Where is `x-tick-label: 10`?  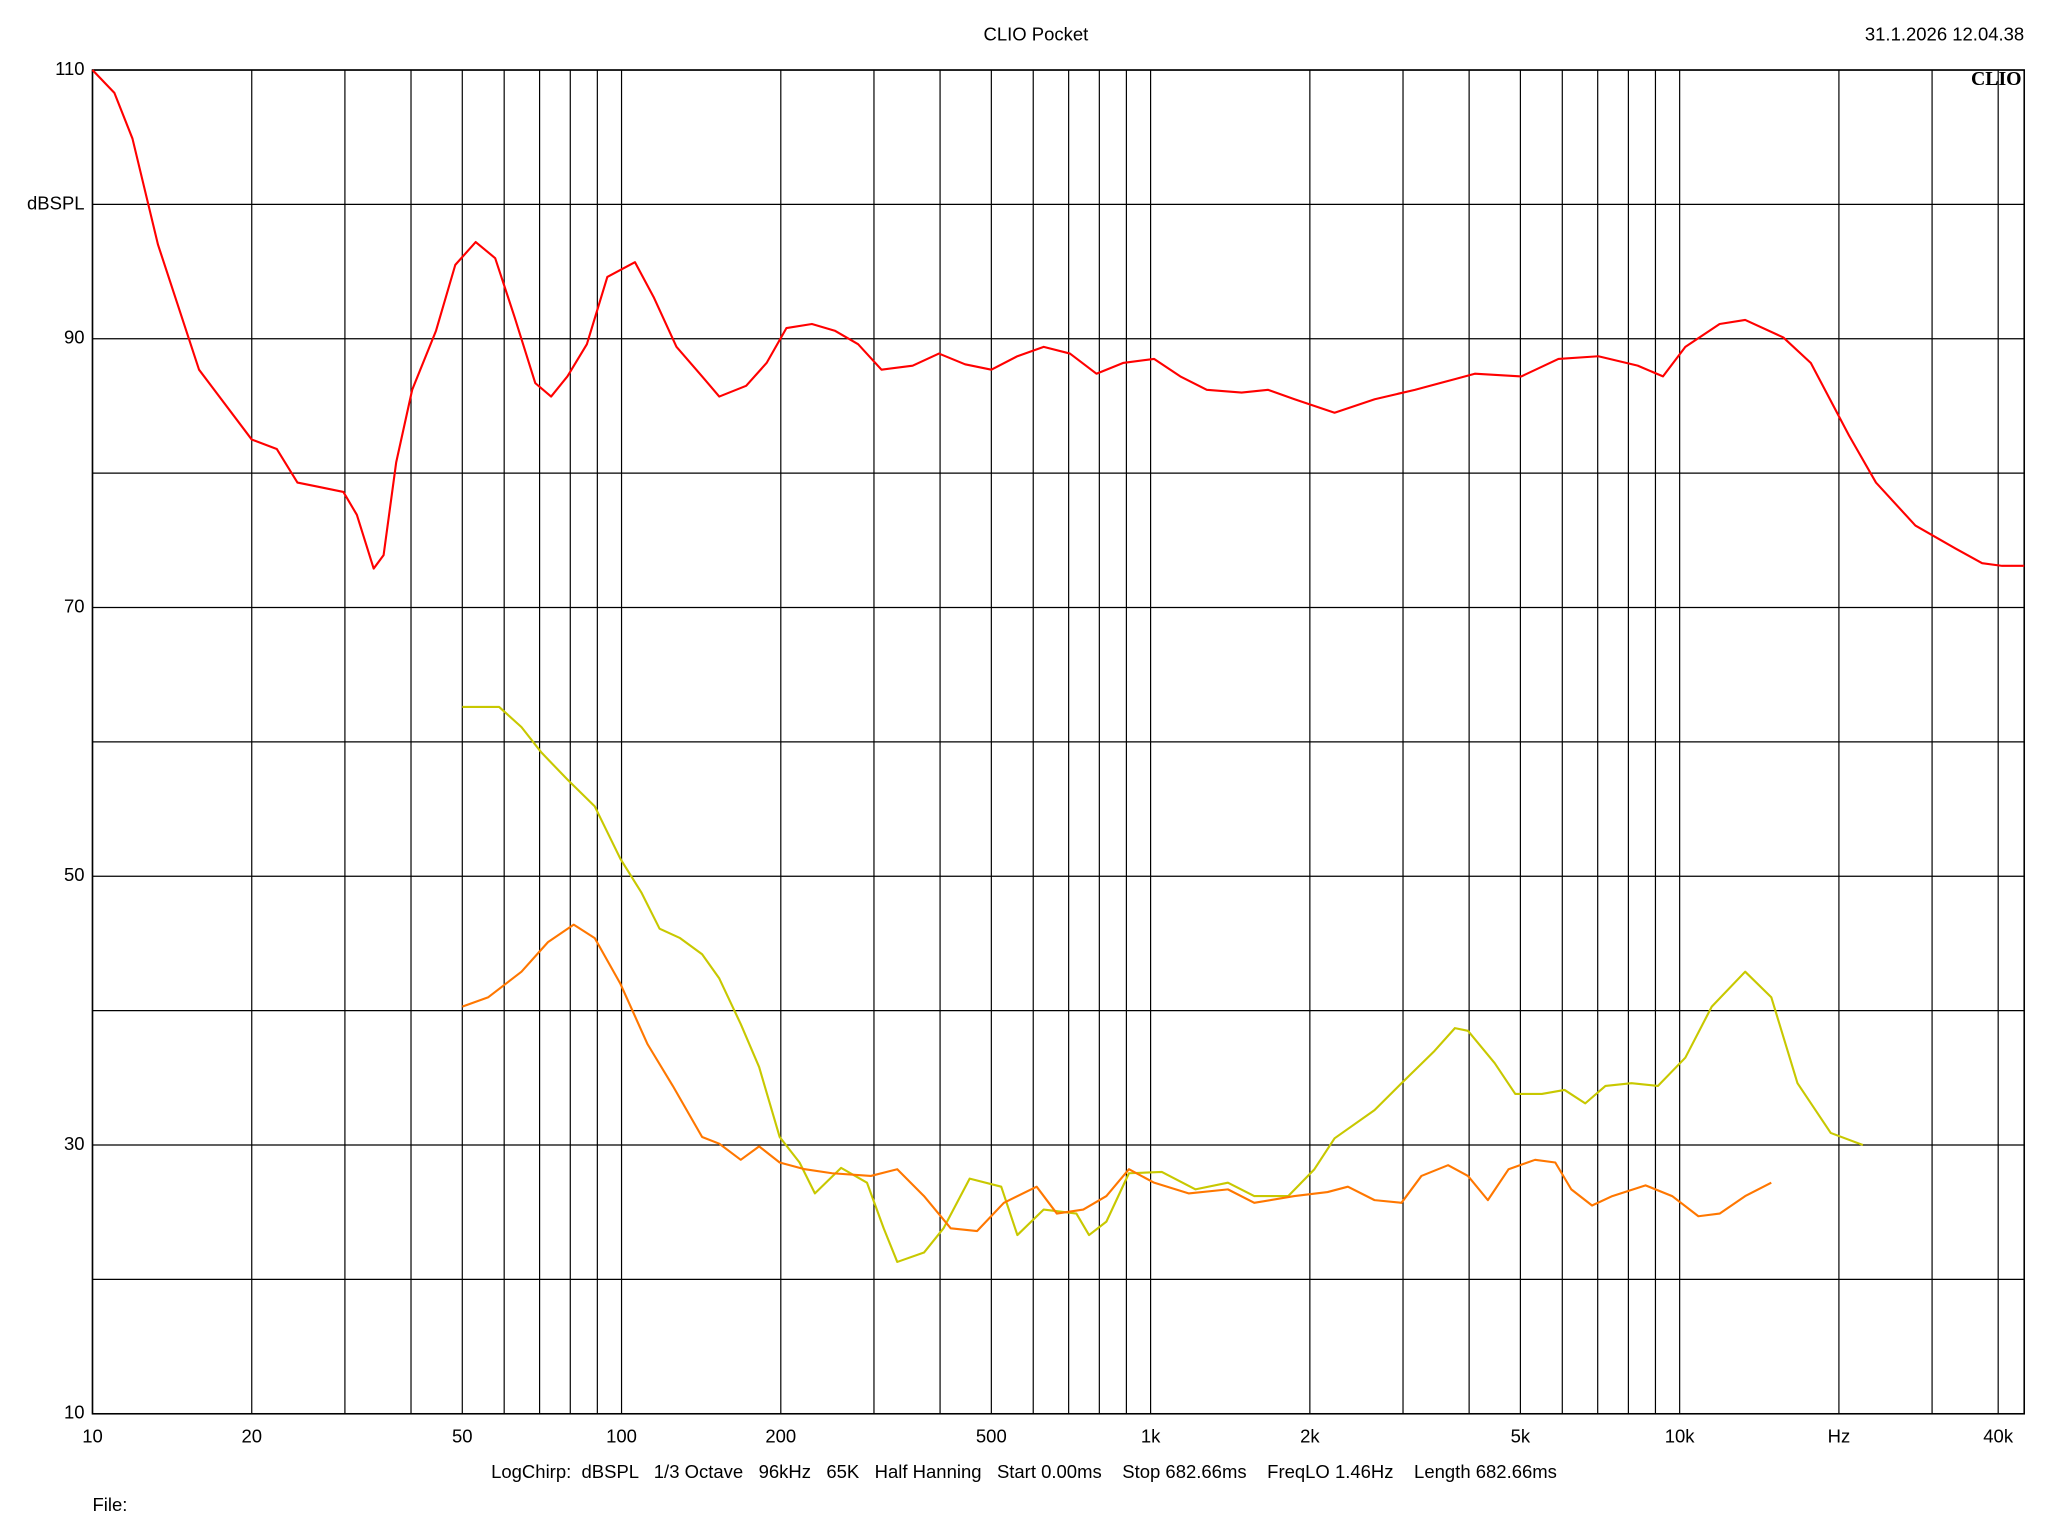 x-tick-label: 10 is located at coordinates (92, 1435).